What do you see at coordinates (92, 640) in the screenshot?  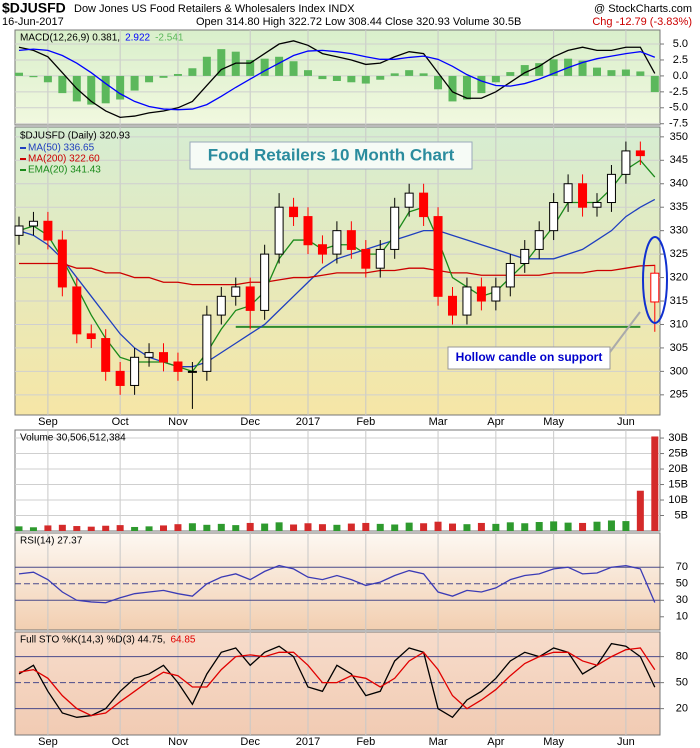 I see `legend-label: Full STO %K(14,3) %D(3) 44.75,` at bounding box center [92, 640].